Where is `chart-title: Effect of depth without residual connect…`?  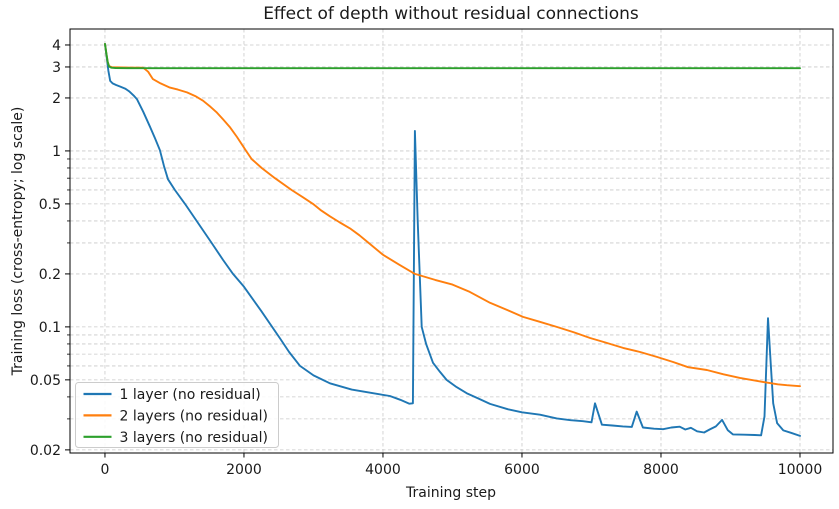
chart-title: Effect of depth without residual connect… is located at coordinates (451, 14).